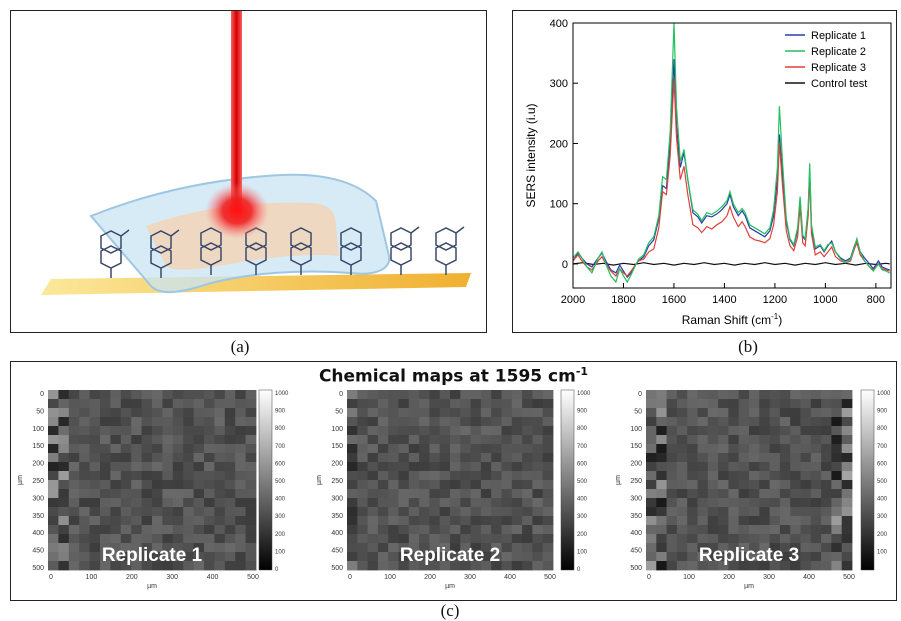  I want to click on legend-label: Replicate 2, so click(838, 52).